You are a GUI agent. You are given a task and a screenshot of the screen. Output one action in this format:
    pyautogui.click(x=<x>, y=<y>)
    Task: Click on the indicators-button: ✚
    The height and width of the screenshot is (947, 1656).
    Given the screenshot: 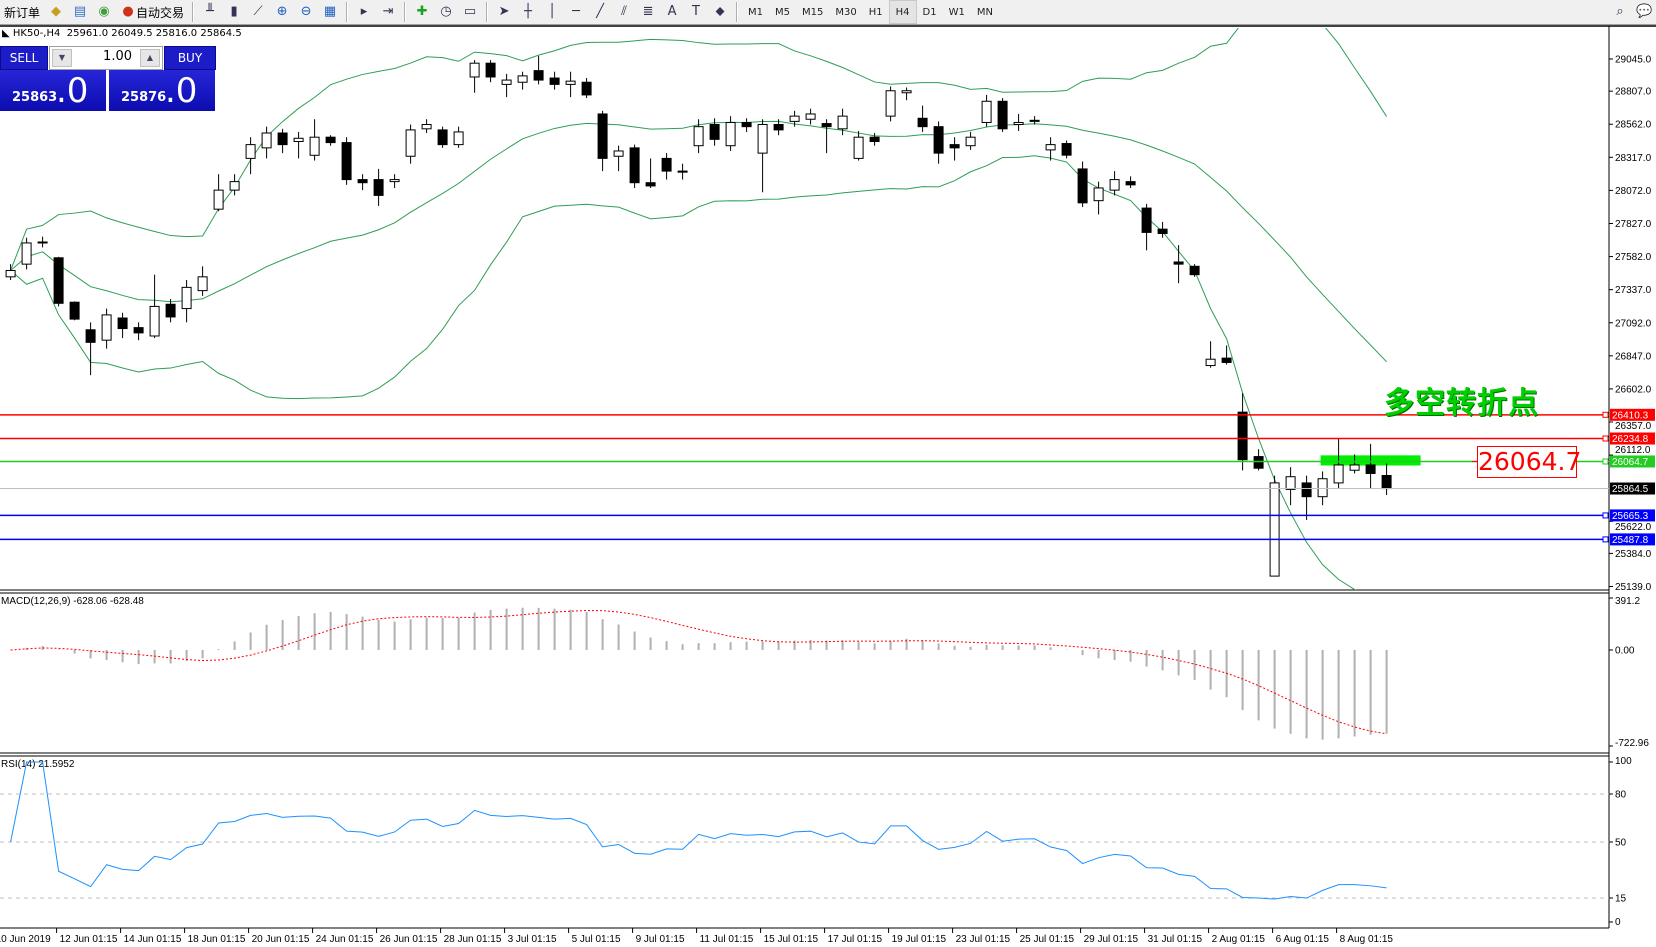 What is the action you would take?
    pyautogui.click(x=422, y=12)
    